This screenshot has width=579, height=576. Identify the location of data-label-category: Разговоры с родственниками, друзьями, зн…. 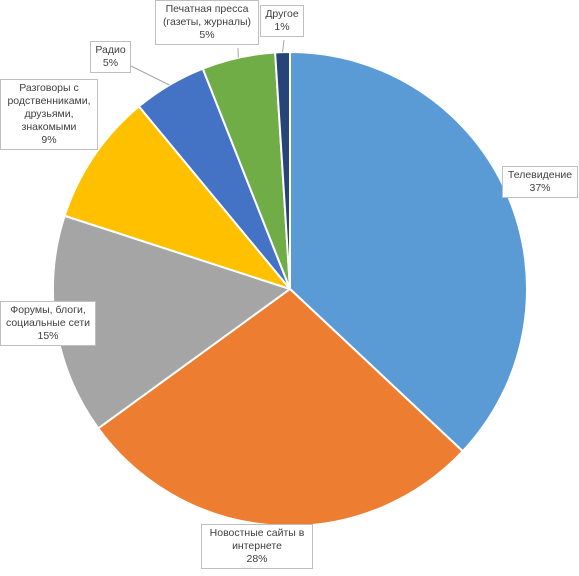
(49, 107).